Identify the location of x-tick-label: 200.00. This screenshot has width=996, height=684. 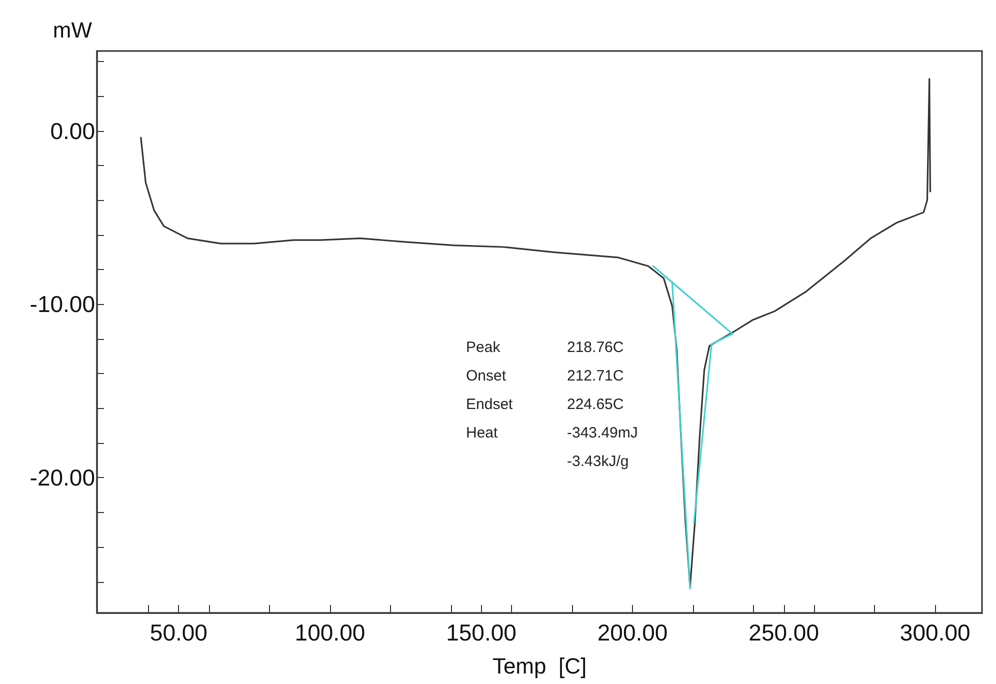
(632, 633).